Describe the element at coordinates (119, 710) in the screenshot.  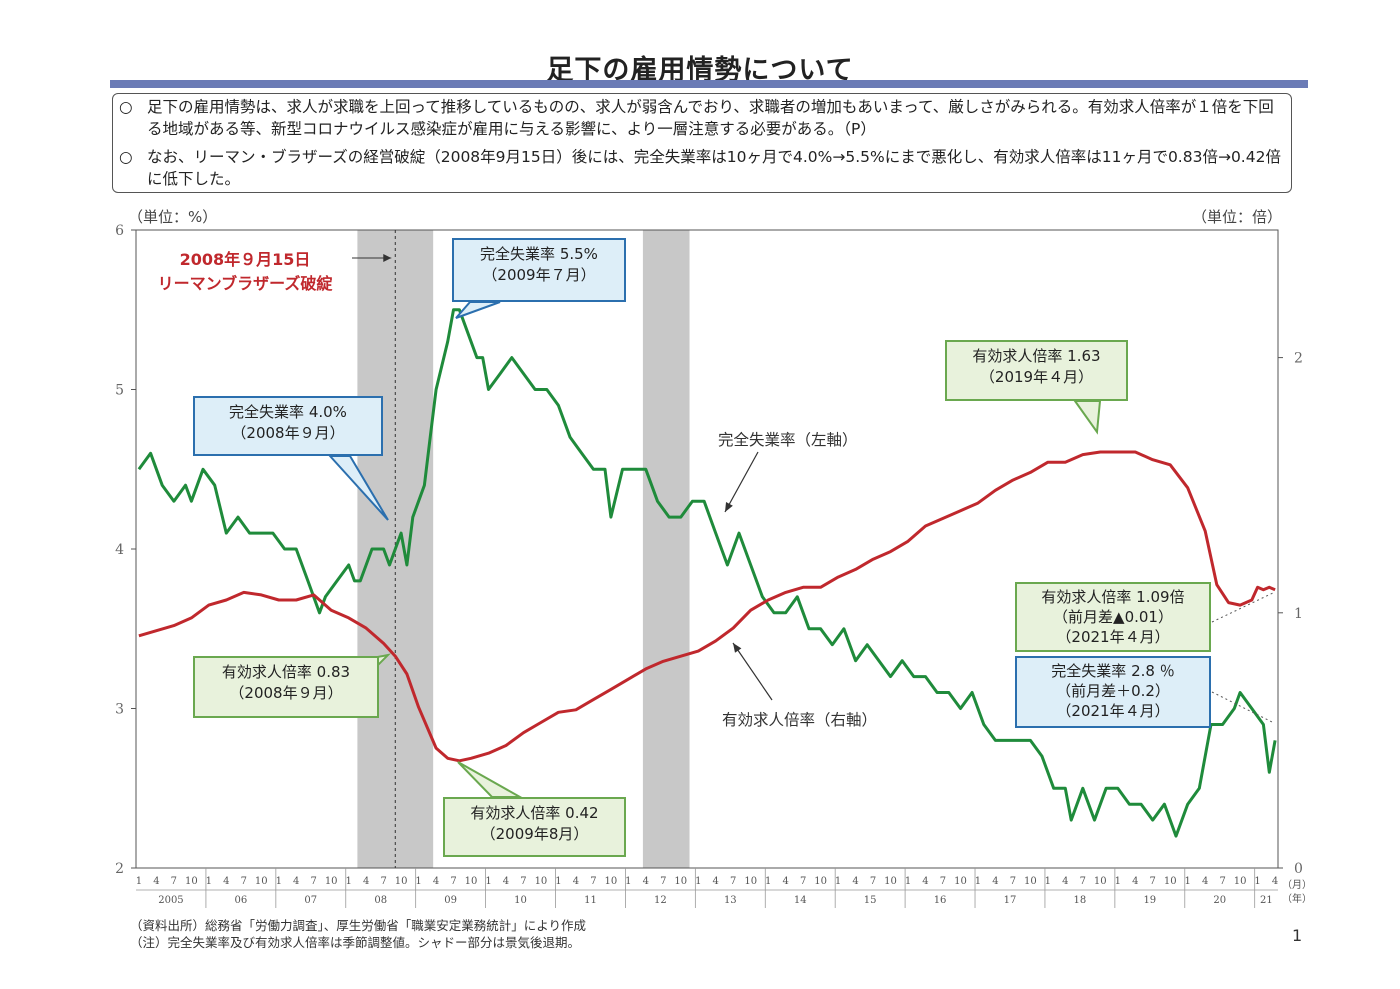
I see `left-tick-label: 3` at that location.